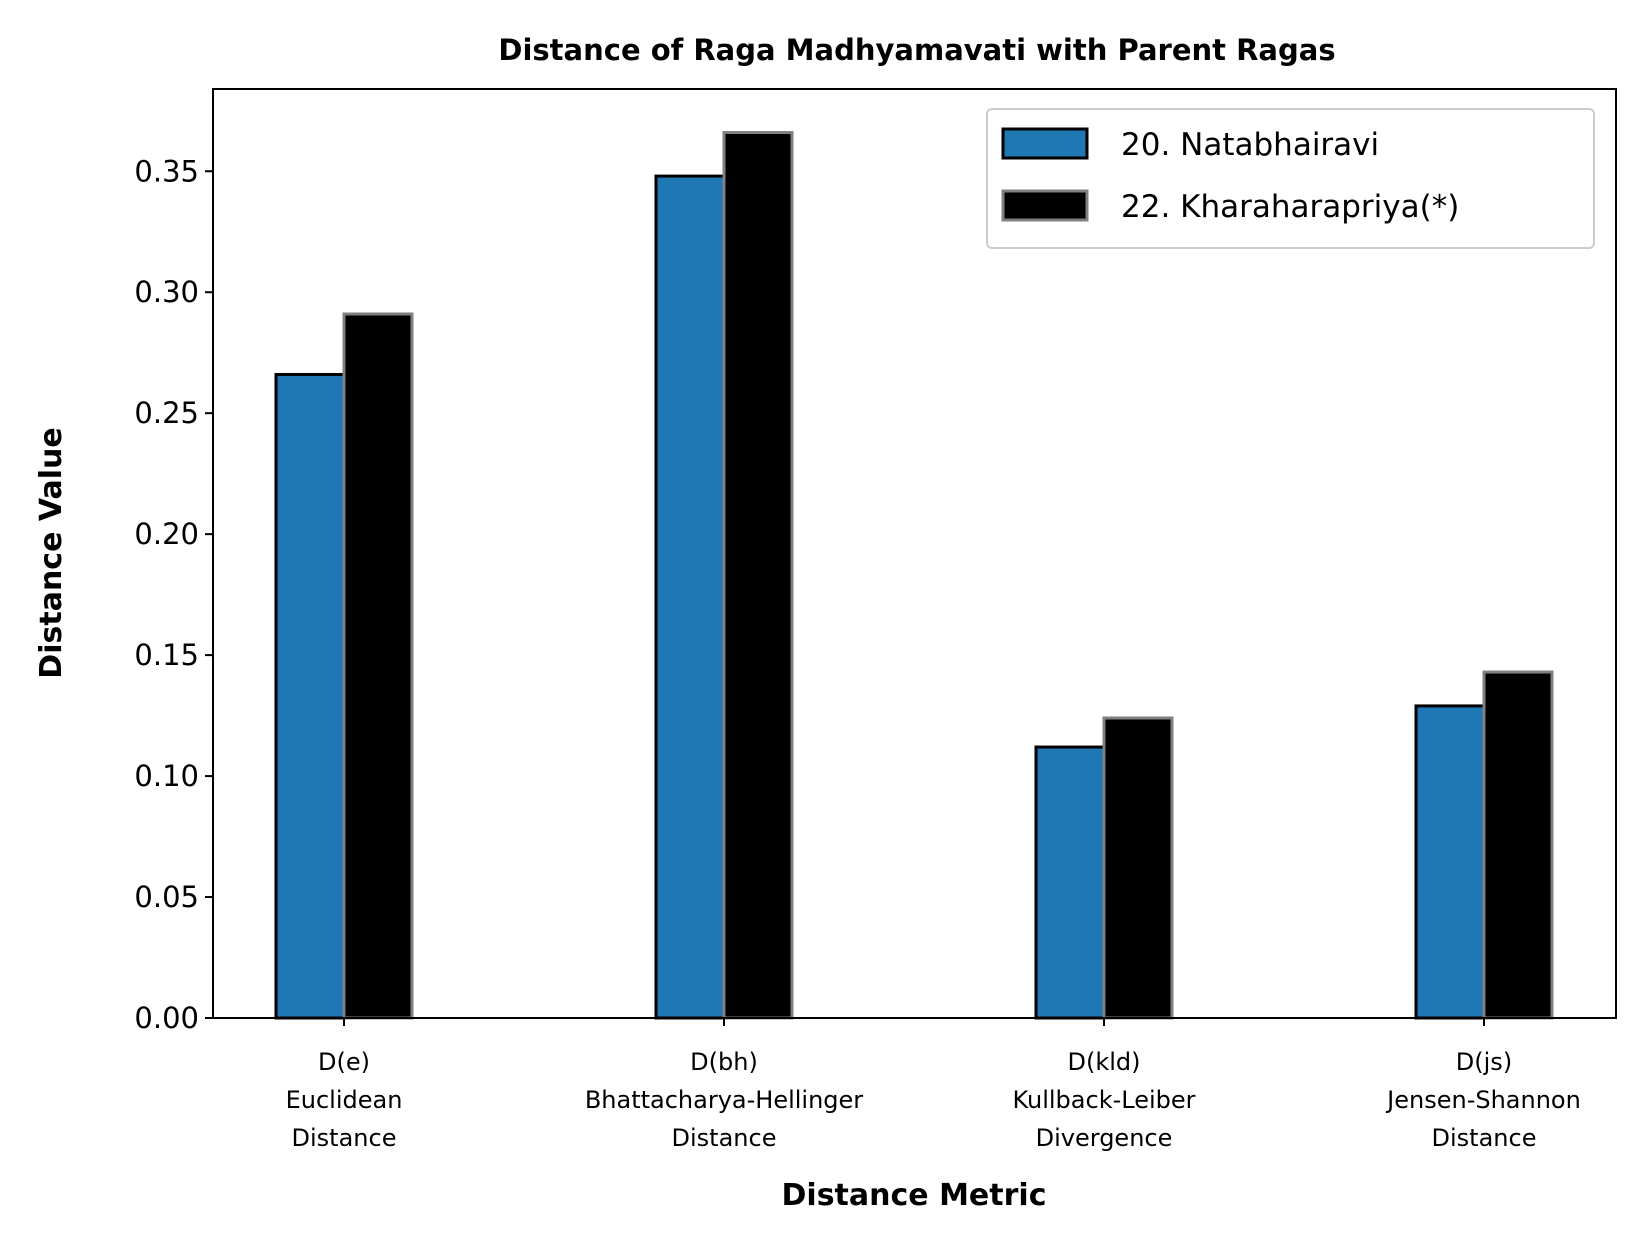 The image size is (1638, 1239). I want to click on legend-box, so click(1290, 178).